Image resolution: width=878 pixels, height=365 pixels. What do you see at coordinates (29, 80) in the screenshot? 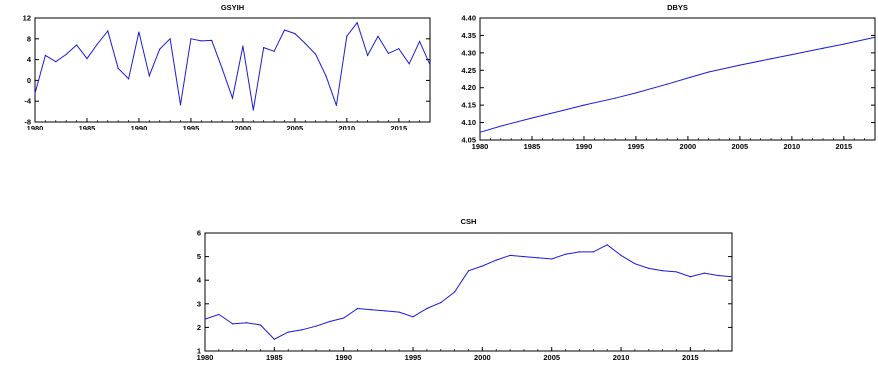
I see `y-tick-label: 0` at bounding box center [29, 80].